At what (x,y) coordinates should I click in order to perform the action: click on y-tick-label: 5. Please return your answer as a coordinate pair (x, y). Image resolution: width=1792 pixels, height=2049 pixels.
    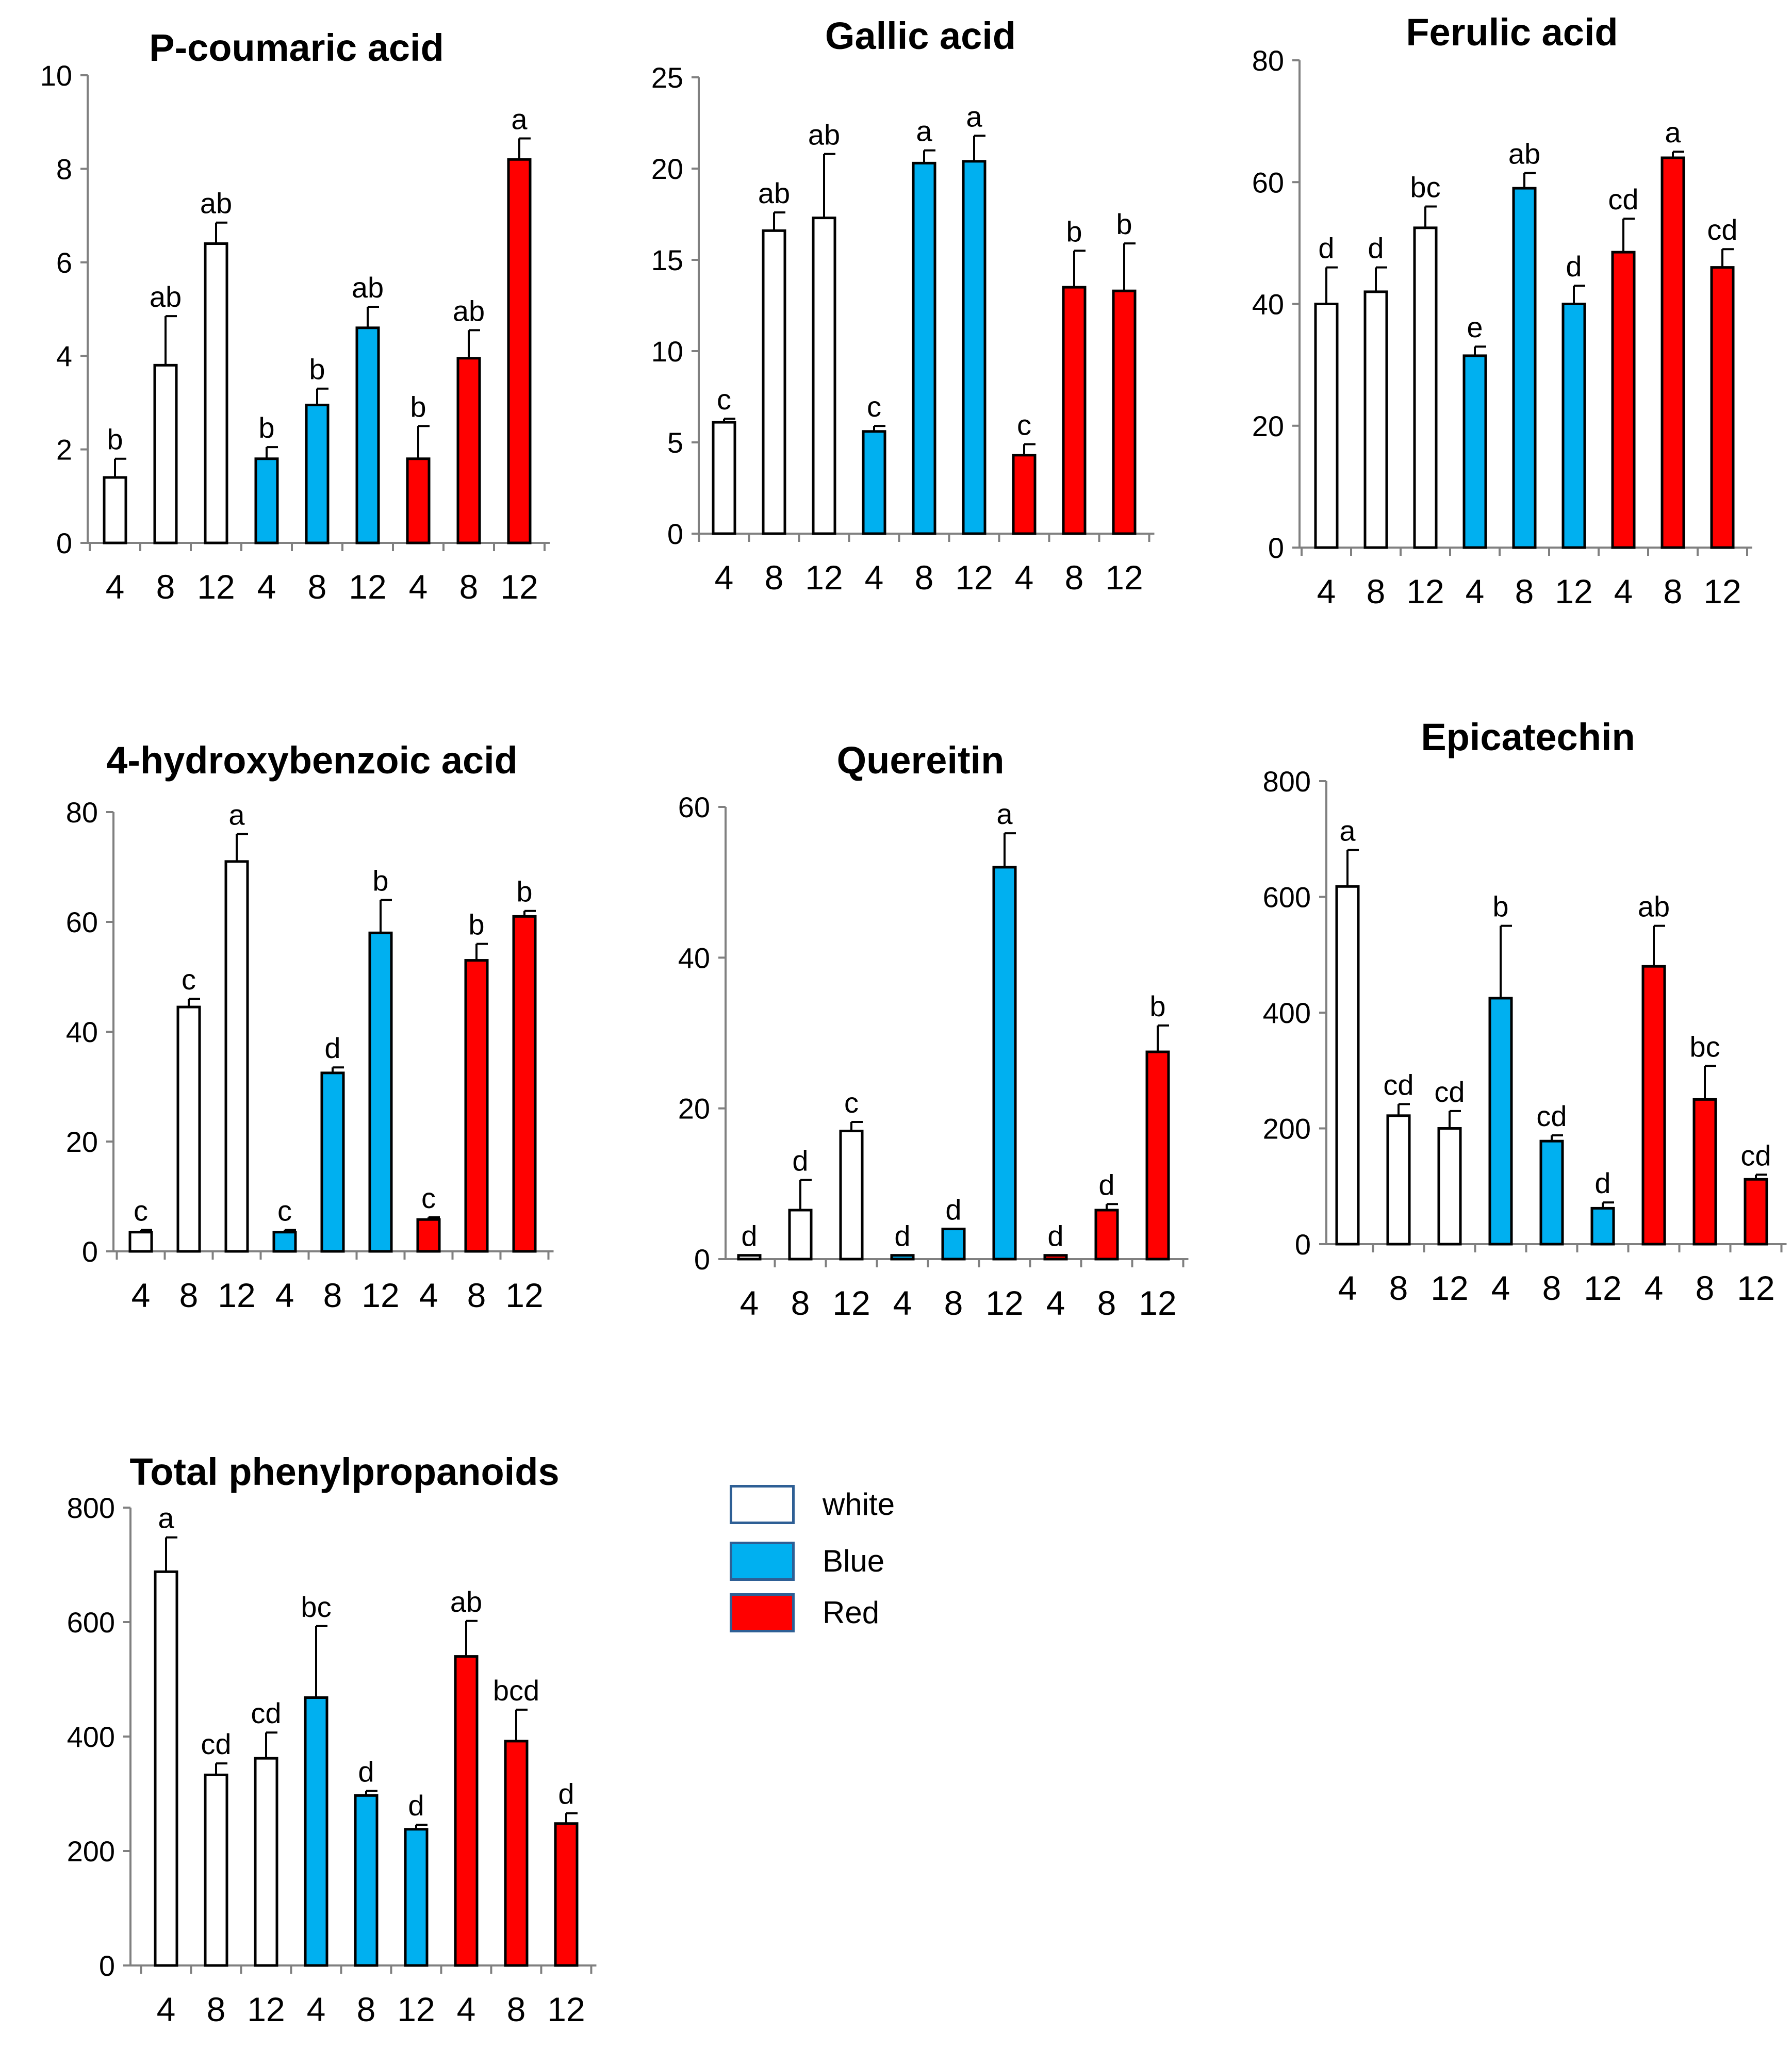
    Looking at the image, I should click on (675, 443).